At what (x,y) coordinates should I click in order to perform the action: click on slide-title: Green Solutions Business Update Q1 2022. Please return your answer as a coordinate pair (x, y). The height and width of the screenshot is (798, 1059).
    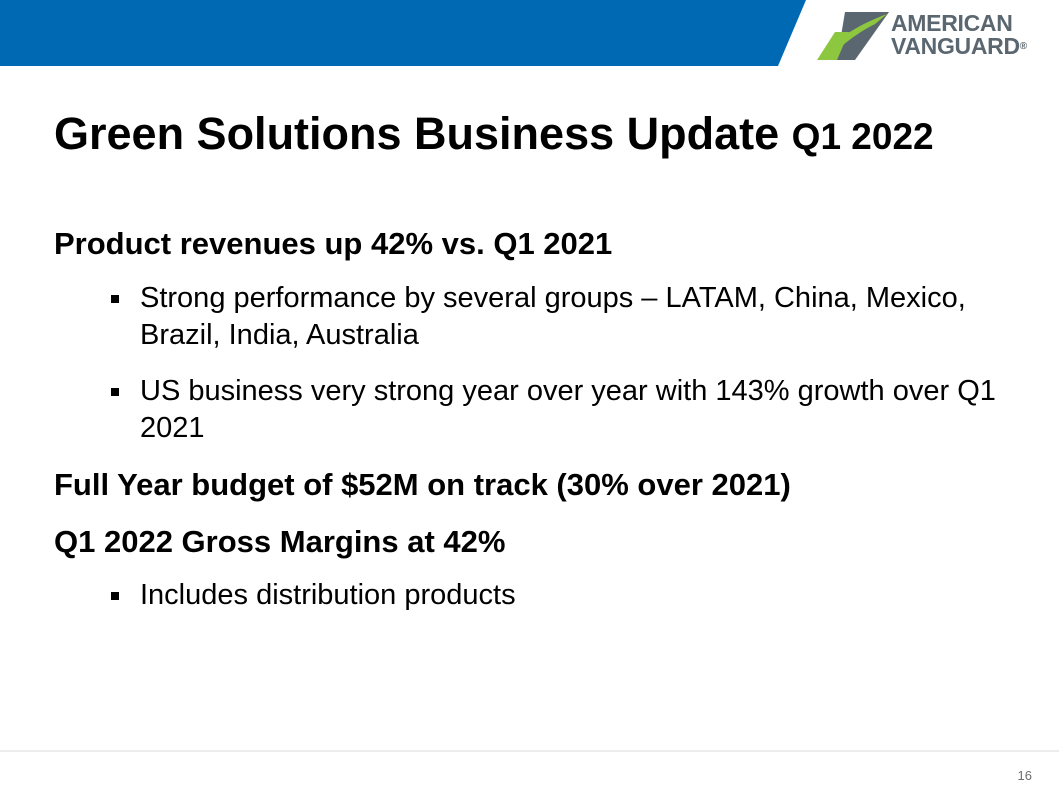
    Looking at the image, I should click on (494, 135).